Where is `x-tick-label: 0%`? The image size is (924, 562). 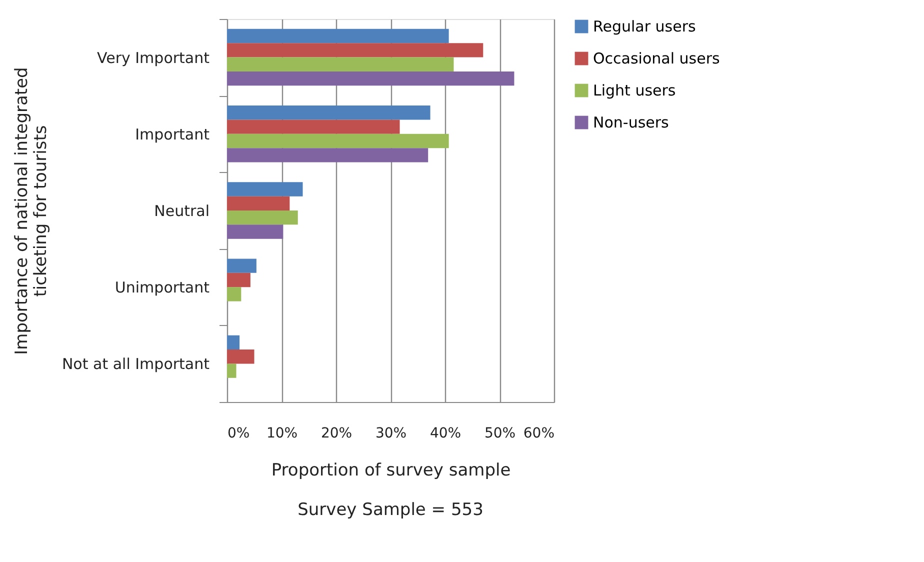 x-tick-label: 0% is located at coordinates (239, 434).